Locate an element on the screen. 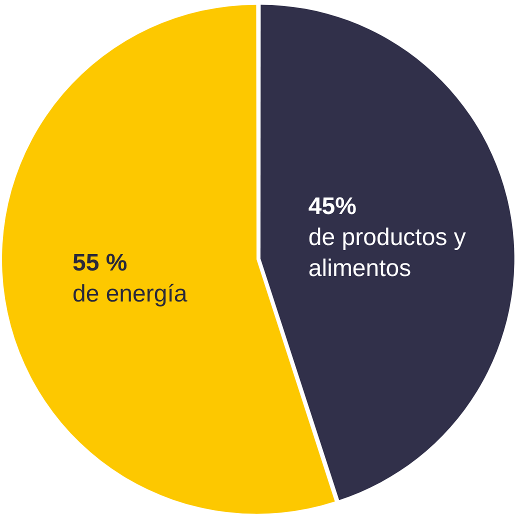 This screenshot has height=518, width=517. data-label: 55 % is located at coordinates (100, 263).